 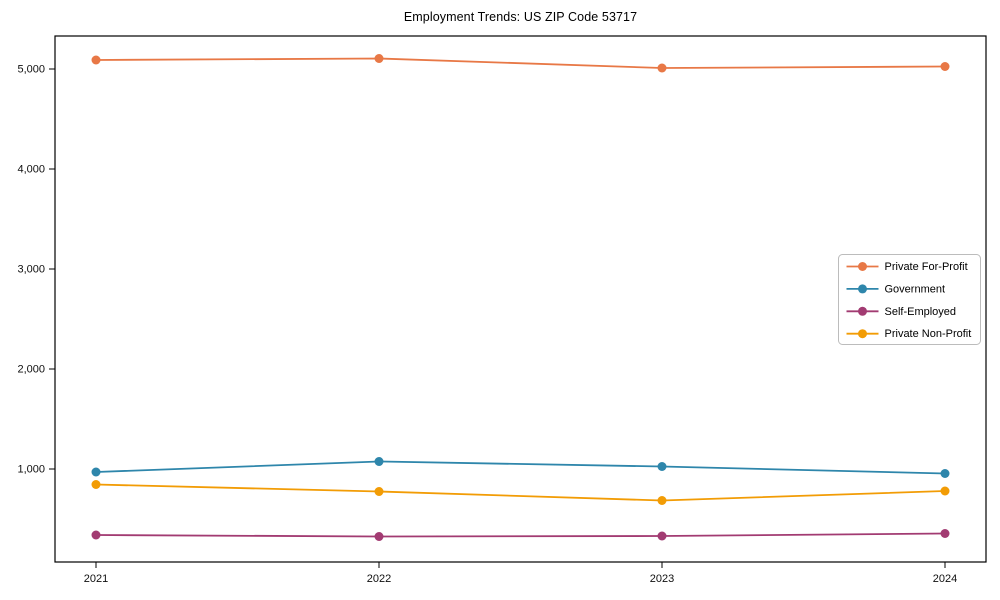 I want to click on y-tick-label-2-000: 2,000, so click(x=31, y=370).